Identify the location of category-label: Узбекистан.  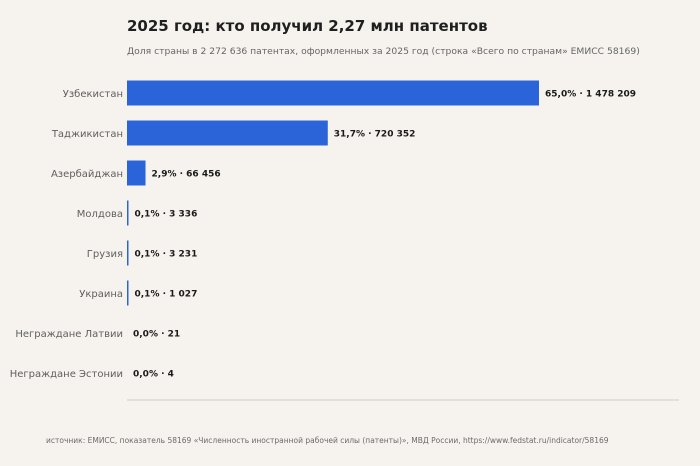
(93, 94).